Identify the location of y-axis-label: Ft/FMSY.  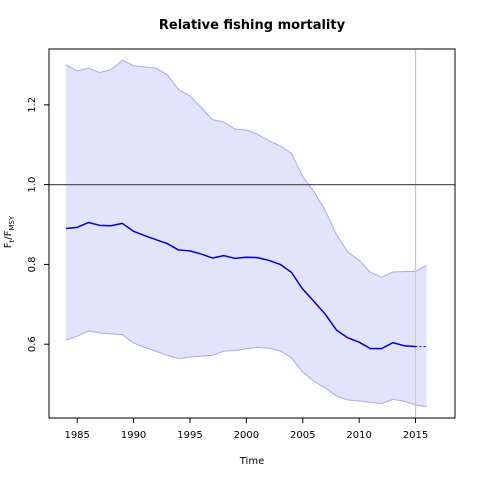
(9, 231).